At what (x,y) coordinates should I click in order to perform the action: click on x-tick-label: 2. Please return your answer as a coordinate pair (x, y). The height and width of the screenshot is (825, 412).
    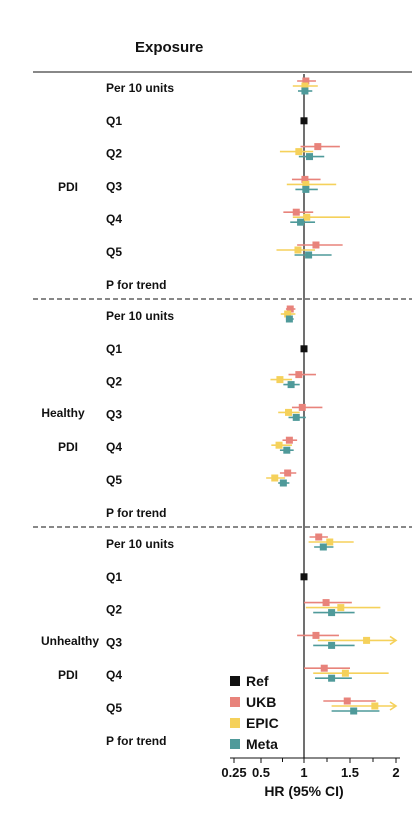
    Looking at the image, I should click on (395, 772).